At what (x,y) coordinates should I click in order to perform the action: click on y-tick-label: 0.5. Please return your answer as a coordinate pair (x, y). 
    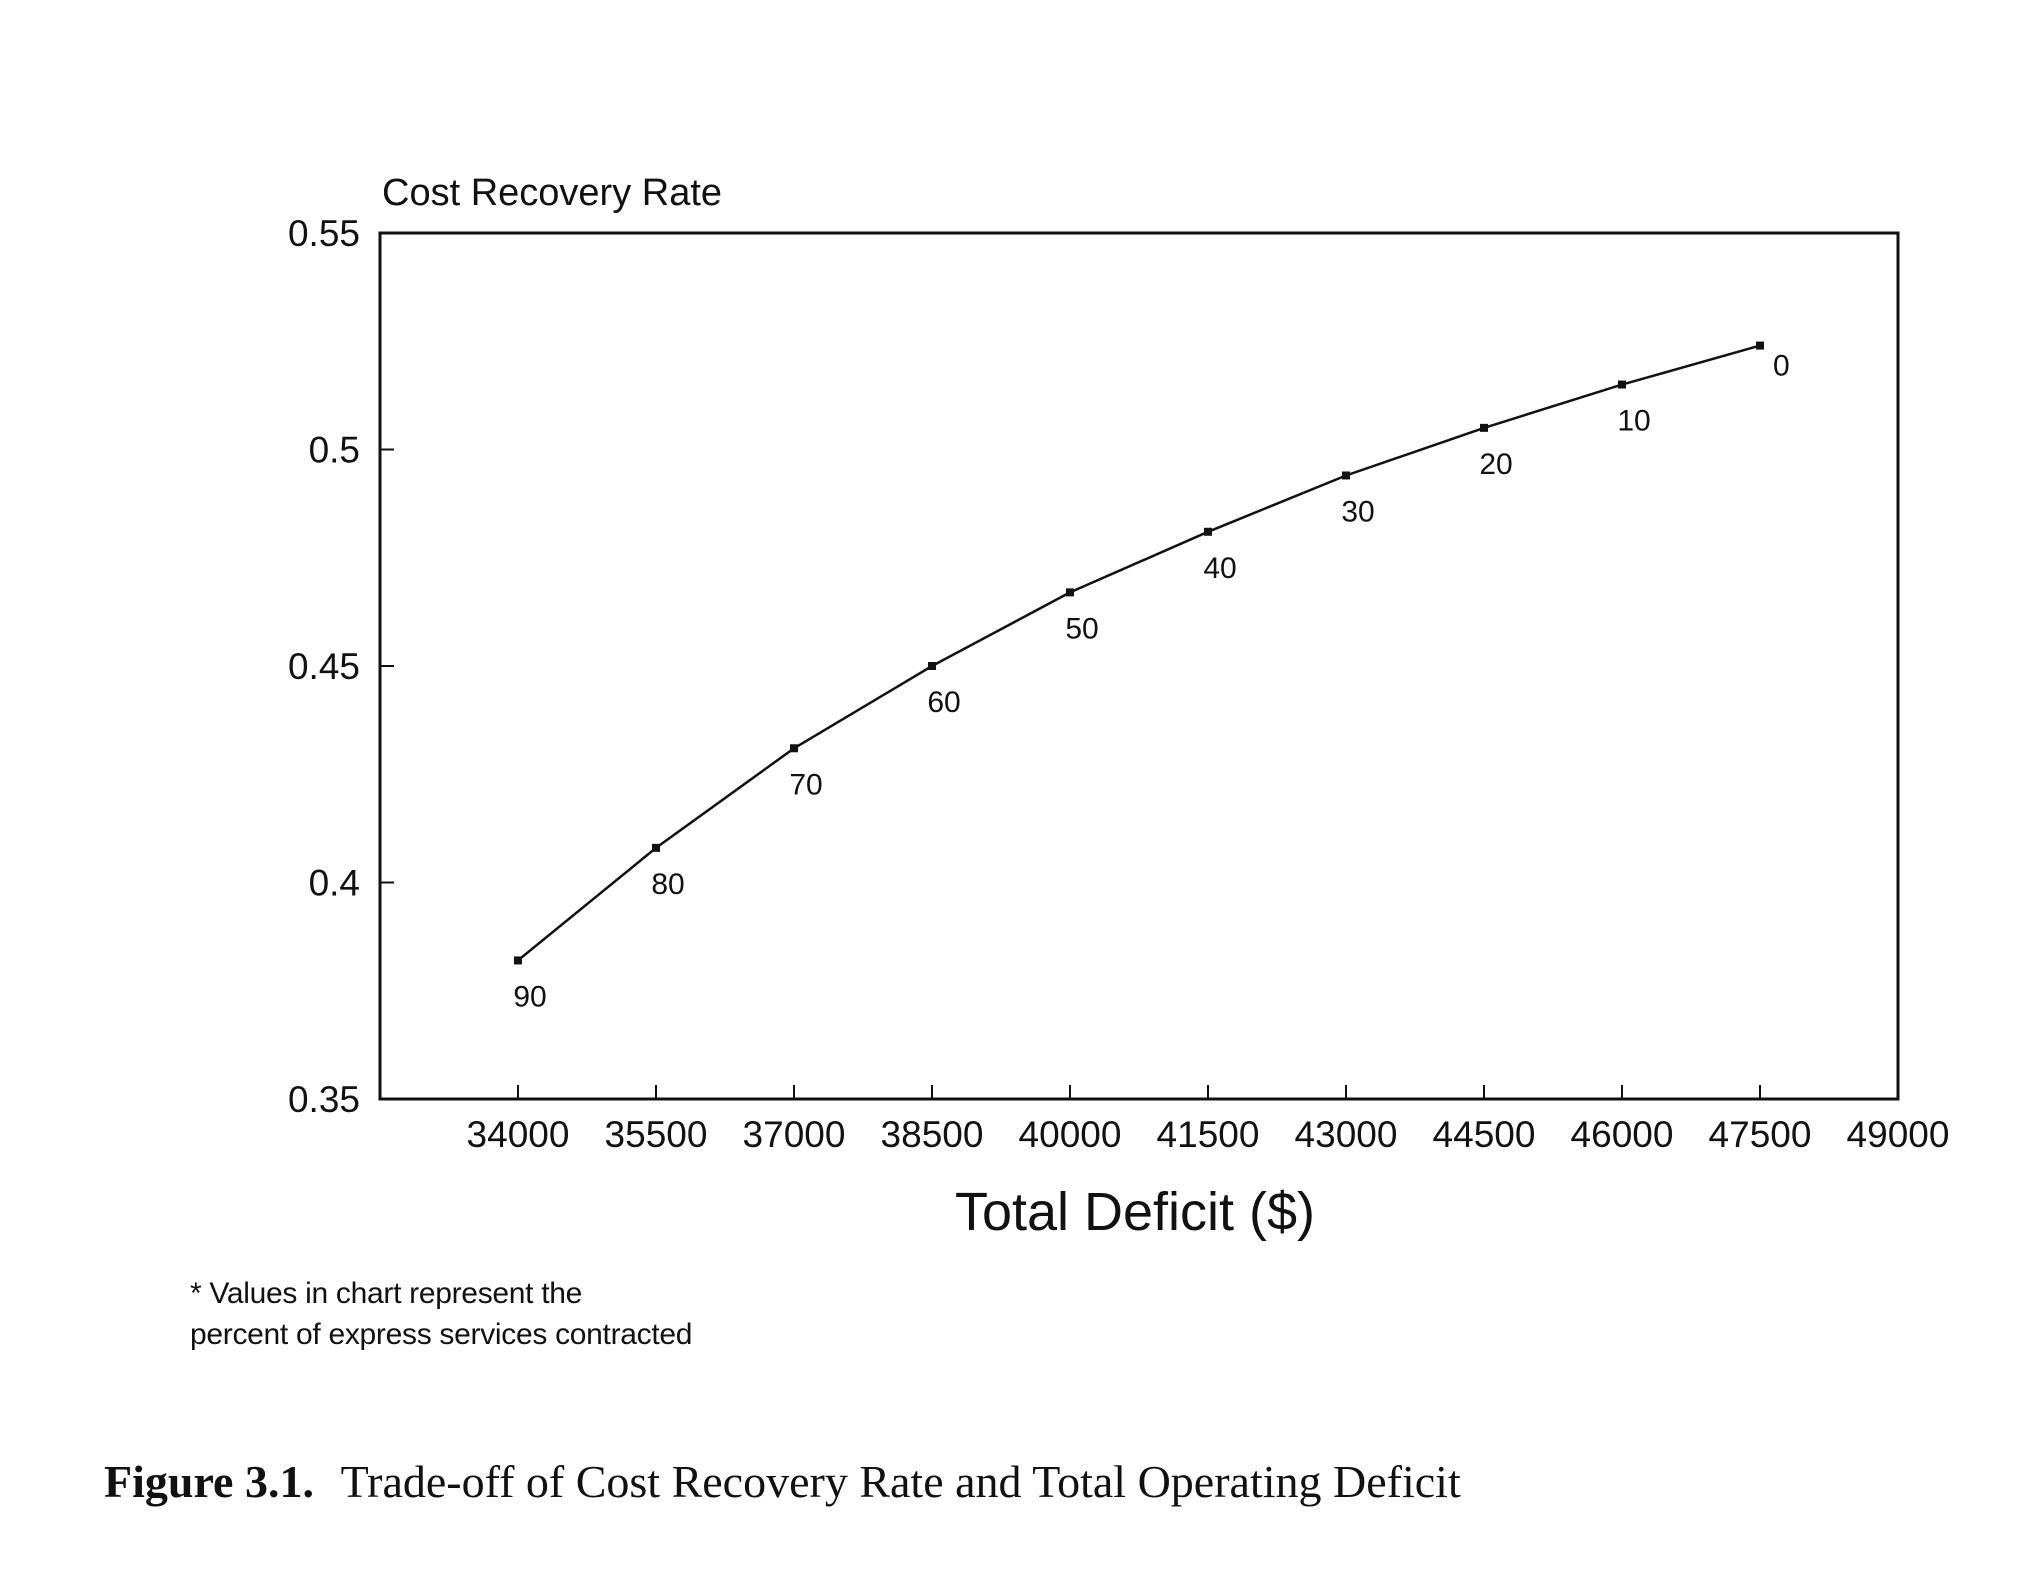
    Looking at the image, I should click on (334, 450).